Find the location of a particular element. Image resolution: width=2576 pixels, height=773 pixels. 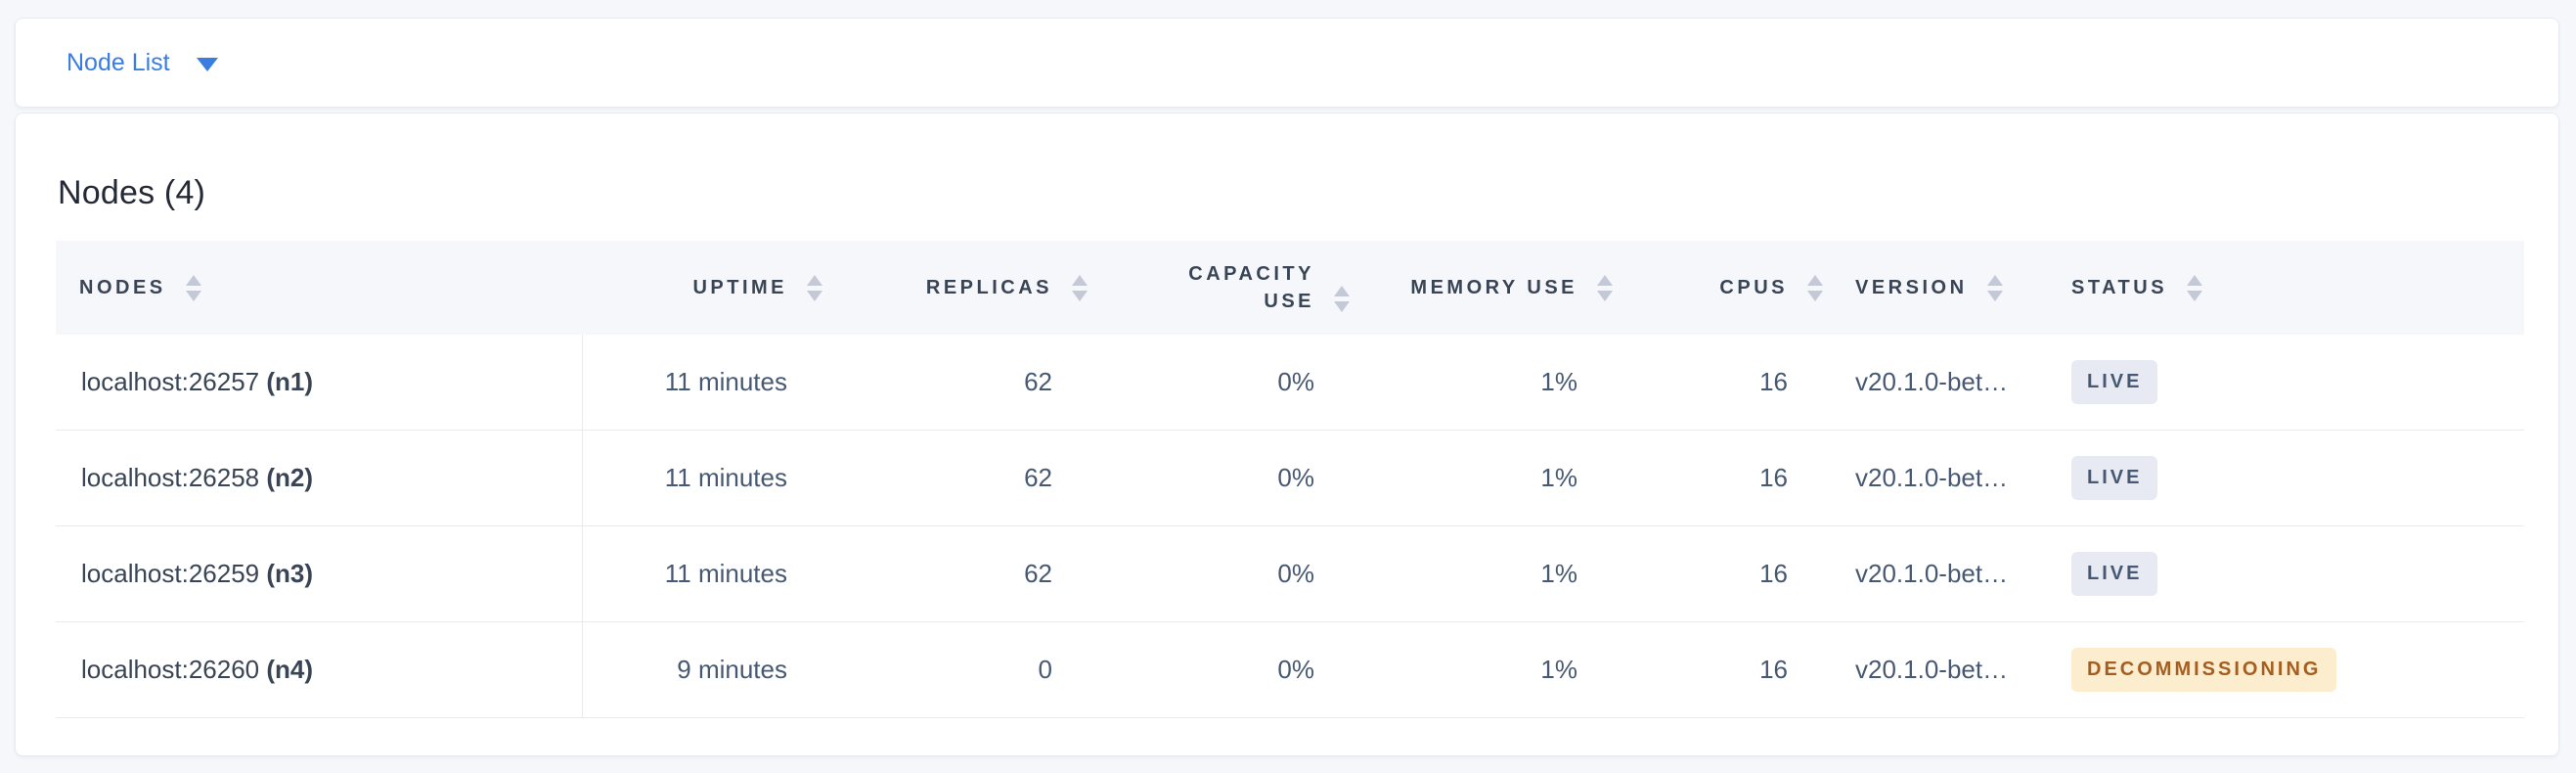

column-label: CPUS is located at coordinates (1753, 287).